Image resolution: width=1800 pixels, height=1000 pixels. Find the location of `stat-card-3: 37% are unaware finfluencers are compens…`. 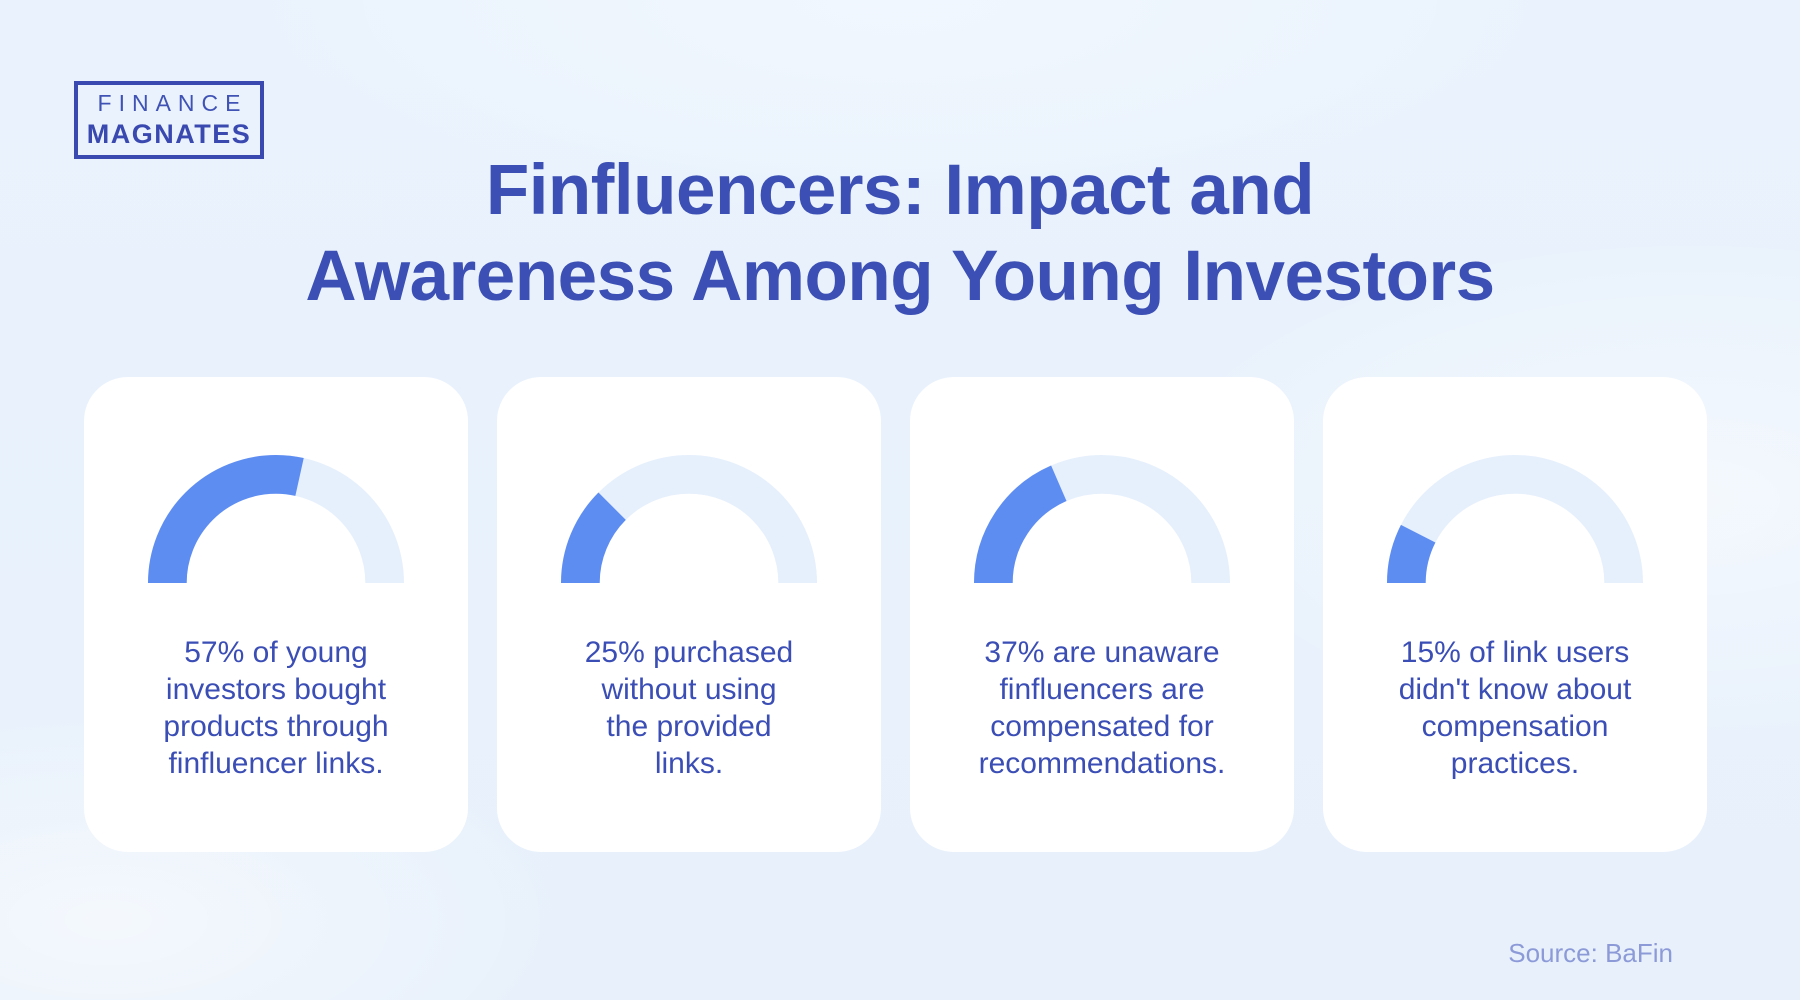

stat-card-3: 37% are unaware finfluencers are compens… is located at coordinates (1102, 614).